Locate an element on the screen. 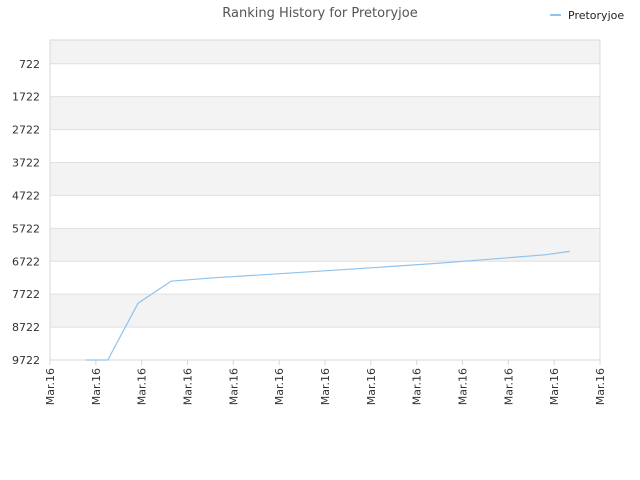 The height and width of the screenshot is (480, 640). y-tick-label: 8722 is located at coordinates (26, 327).